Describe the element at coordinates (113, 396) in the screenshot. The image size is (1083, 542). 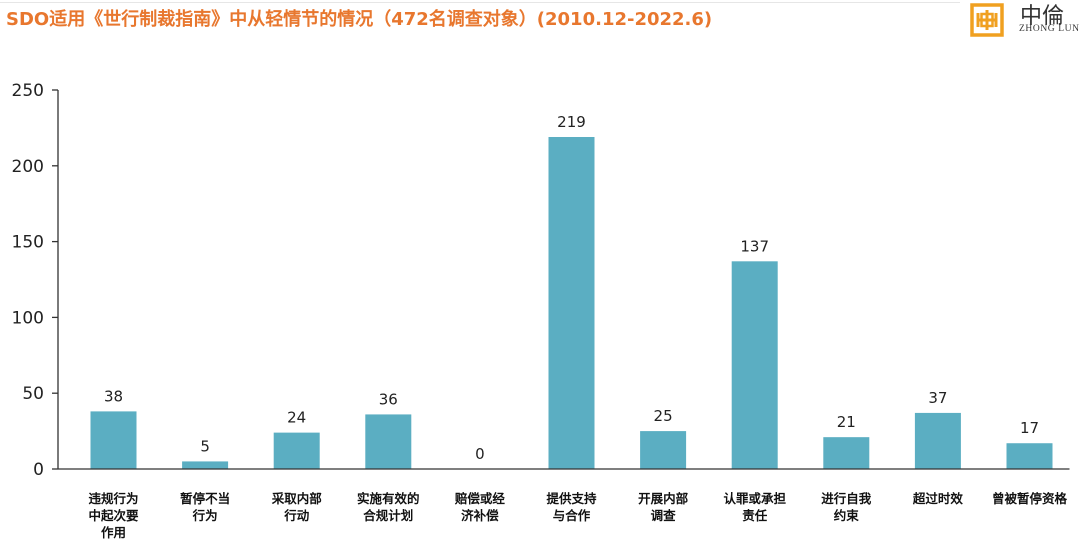
I see `data-label: 38` at that location.